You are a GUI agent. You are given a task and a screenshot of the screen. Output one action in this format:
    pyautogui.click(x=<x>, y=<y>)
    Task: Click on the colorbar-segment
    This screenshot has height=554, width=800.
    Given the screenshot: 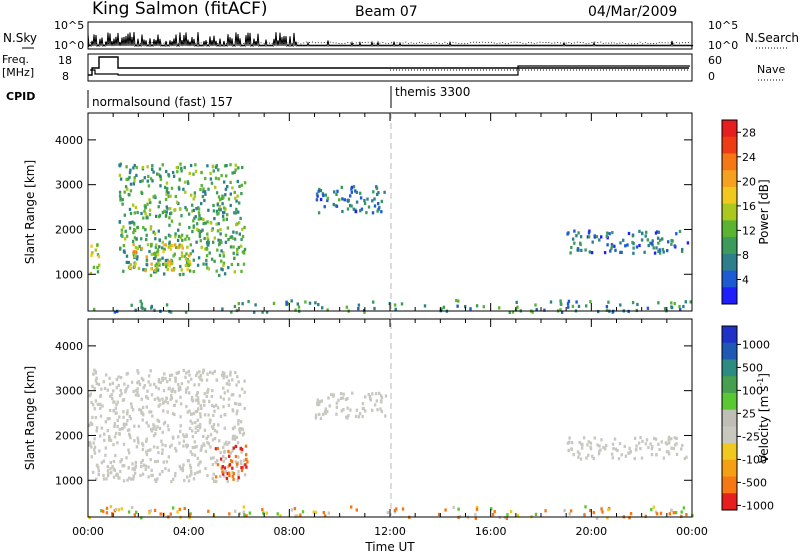 What is the action you would take?
    pyautogui.click(x=729, y=279)
    